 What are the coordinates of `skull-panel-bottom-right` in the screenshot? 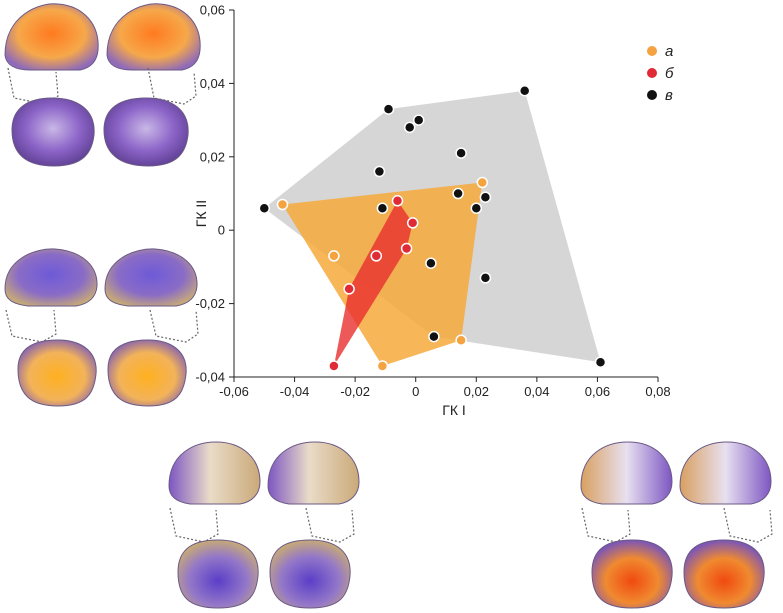 It's located at (676, 525).